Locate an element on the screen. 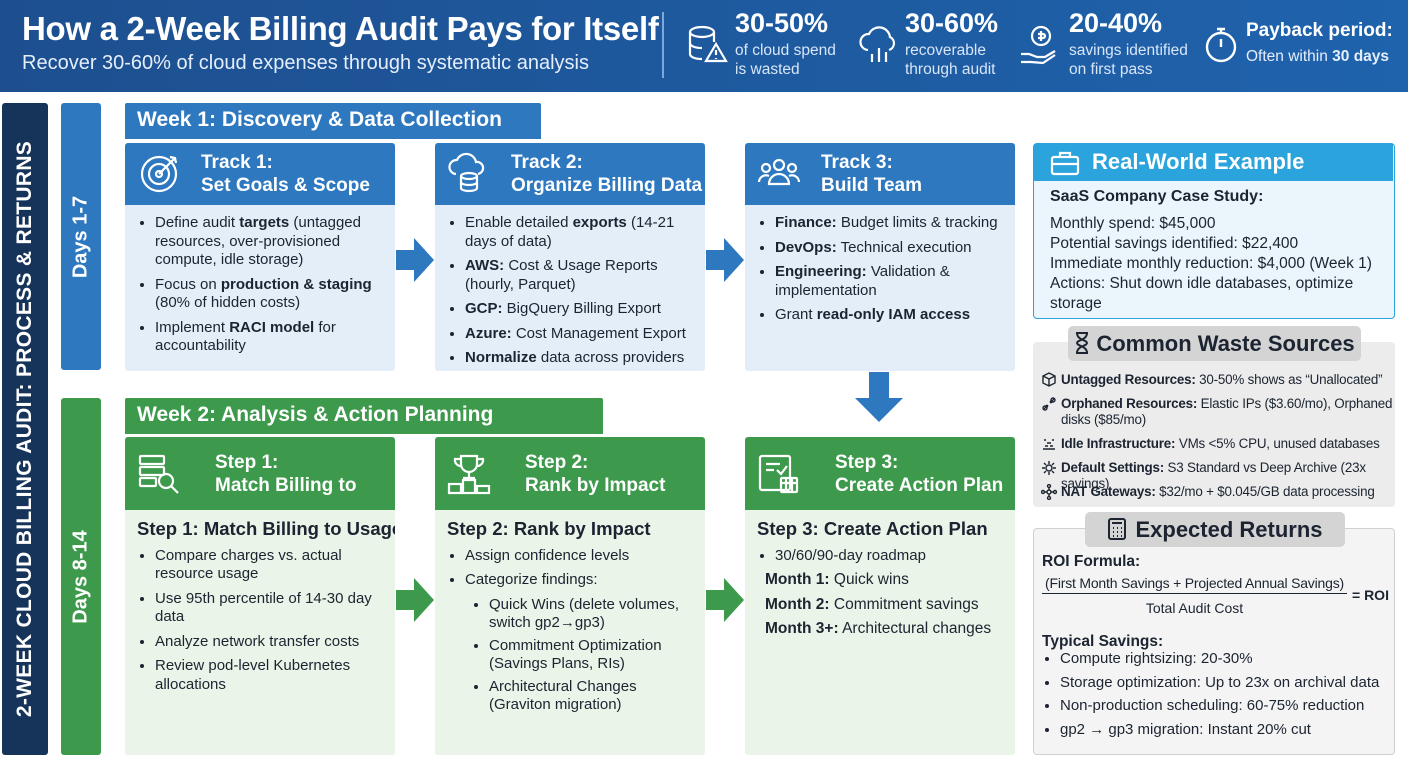 Image resolution: width=1408 pixels, height=768 pixels. text-run: VMs <5% CPU, unused databases is located at coordinates (1277, 443).